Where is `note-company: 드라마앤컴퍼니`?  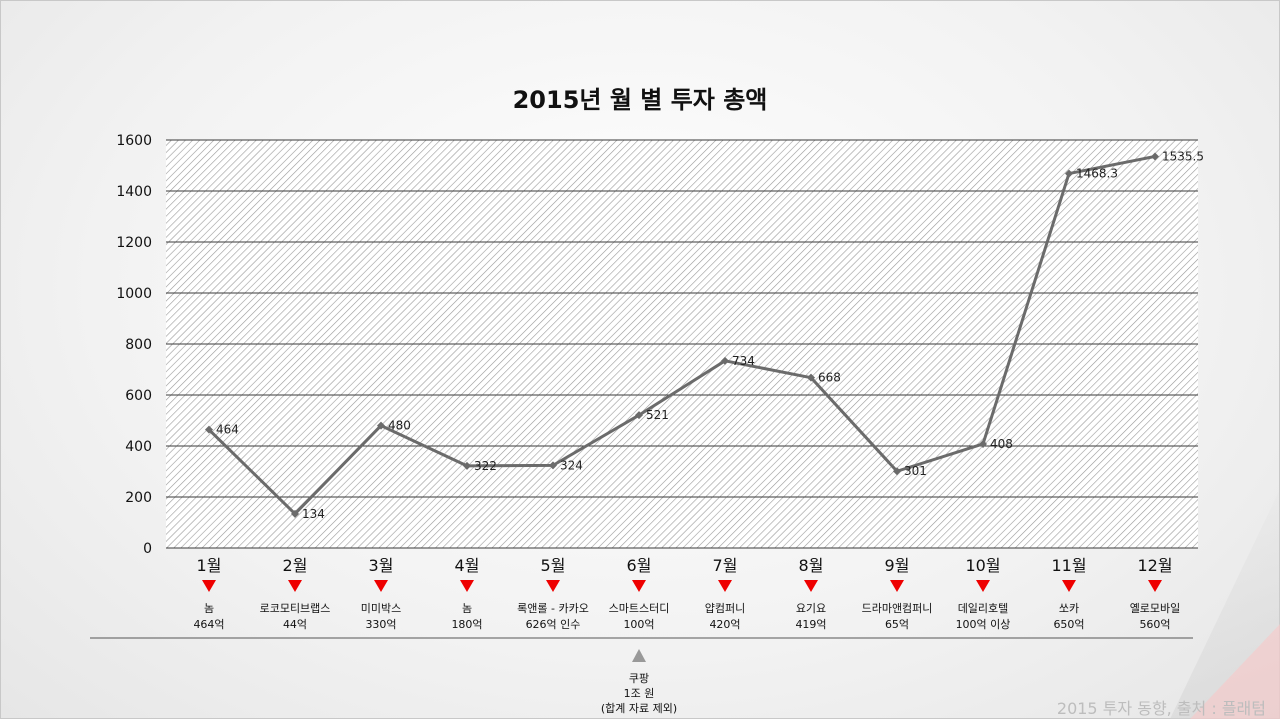
note-company: 드라마앤컴퍼니 is located at coordinates (897, 608).